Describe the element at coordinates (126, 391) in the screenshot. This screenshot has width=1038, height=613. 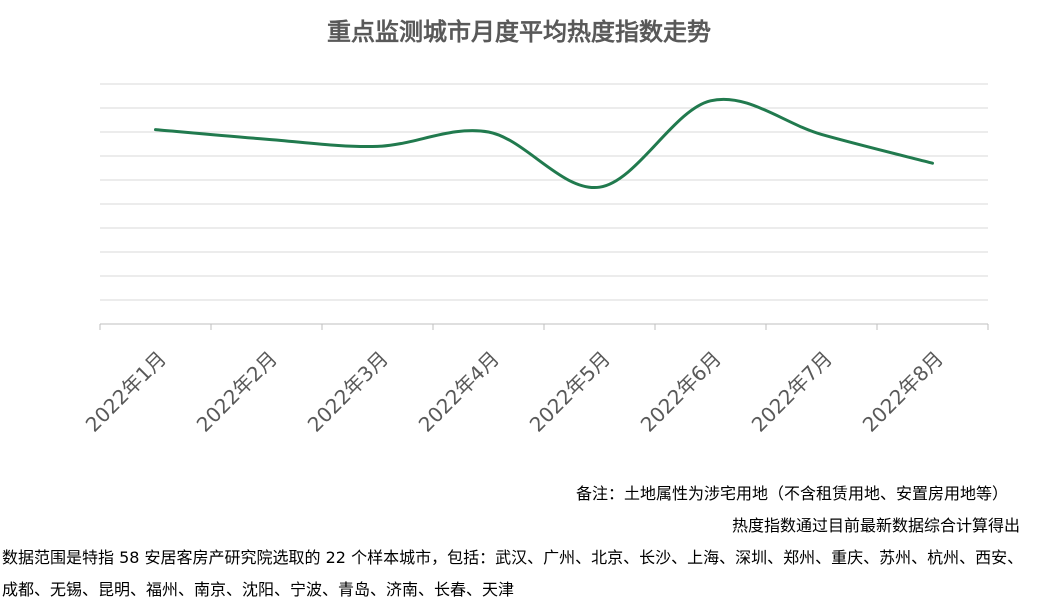
I see `x-tick-label: 2022年1月` at that location.